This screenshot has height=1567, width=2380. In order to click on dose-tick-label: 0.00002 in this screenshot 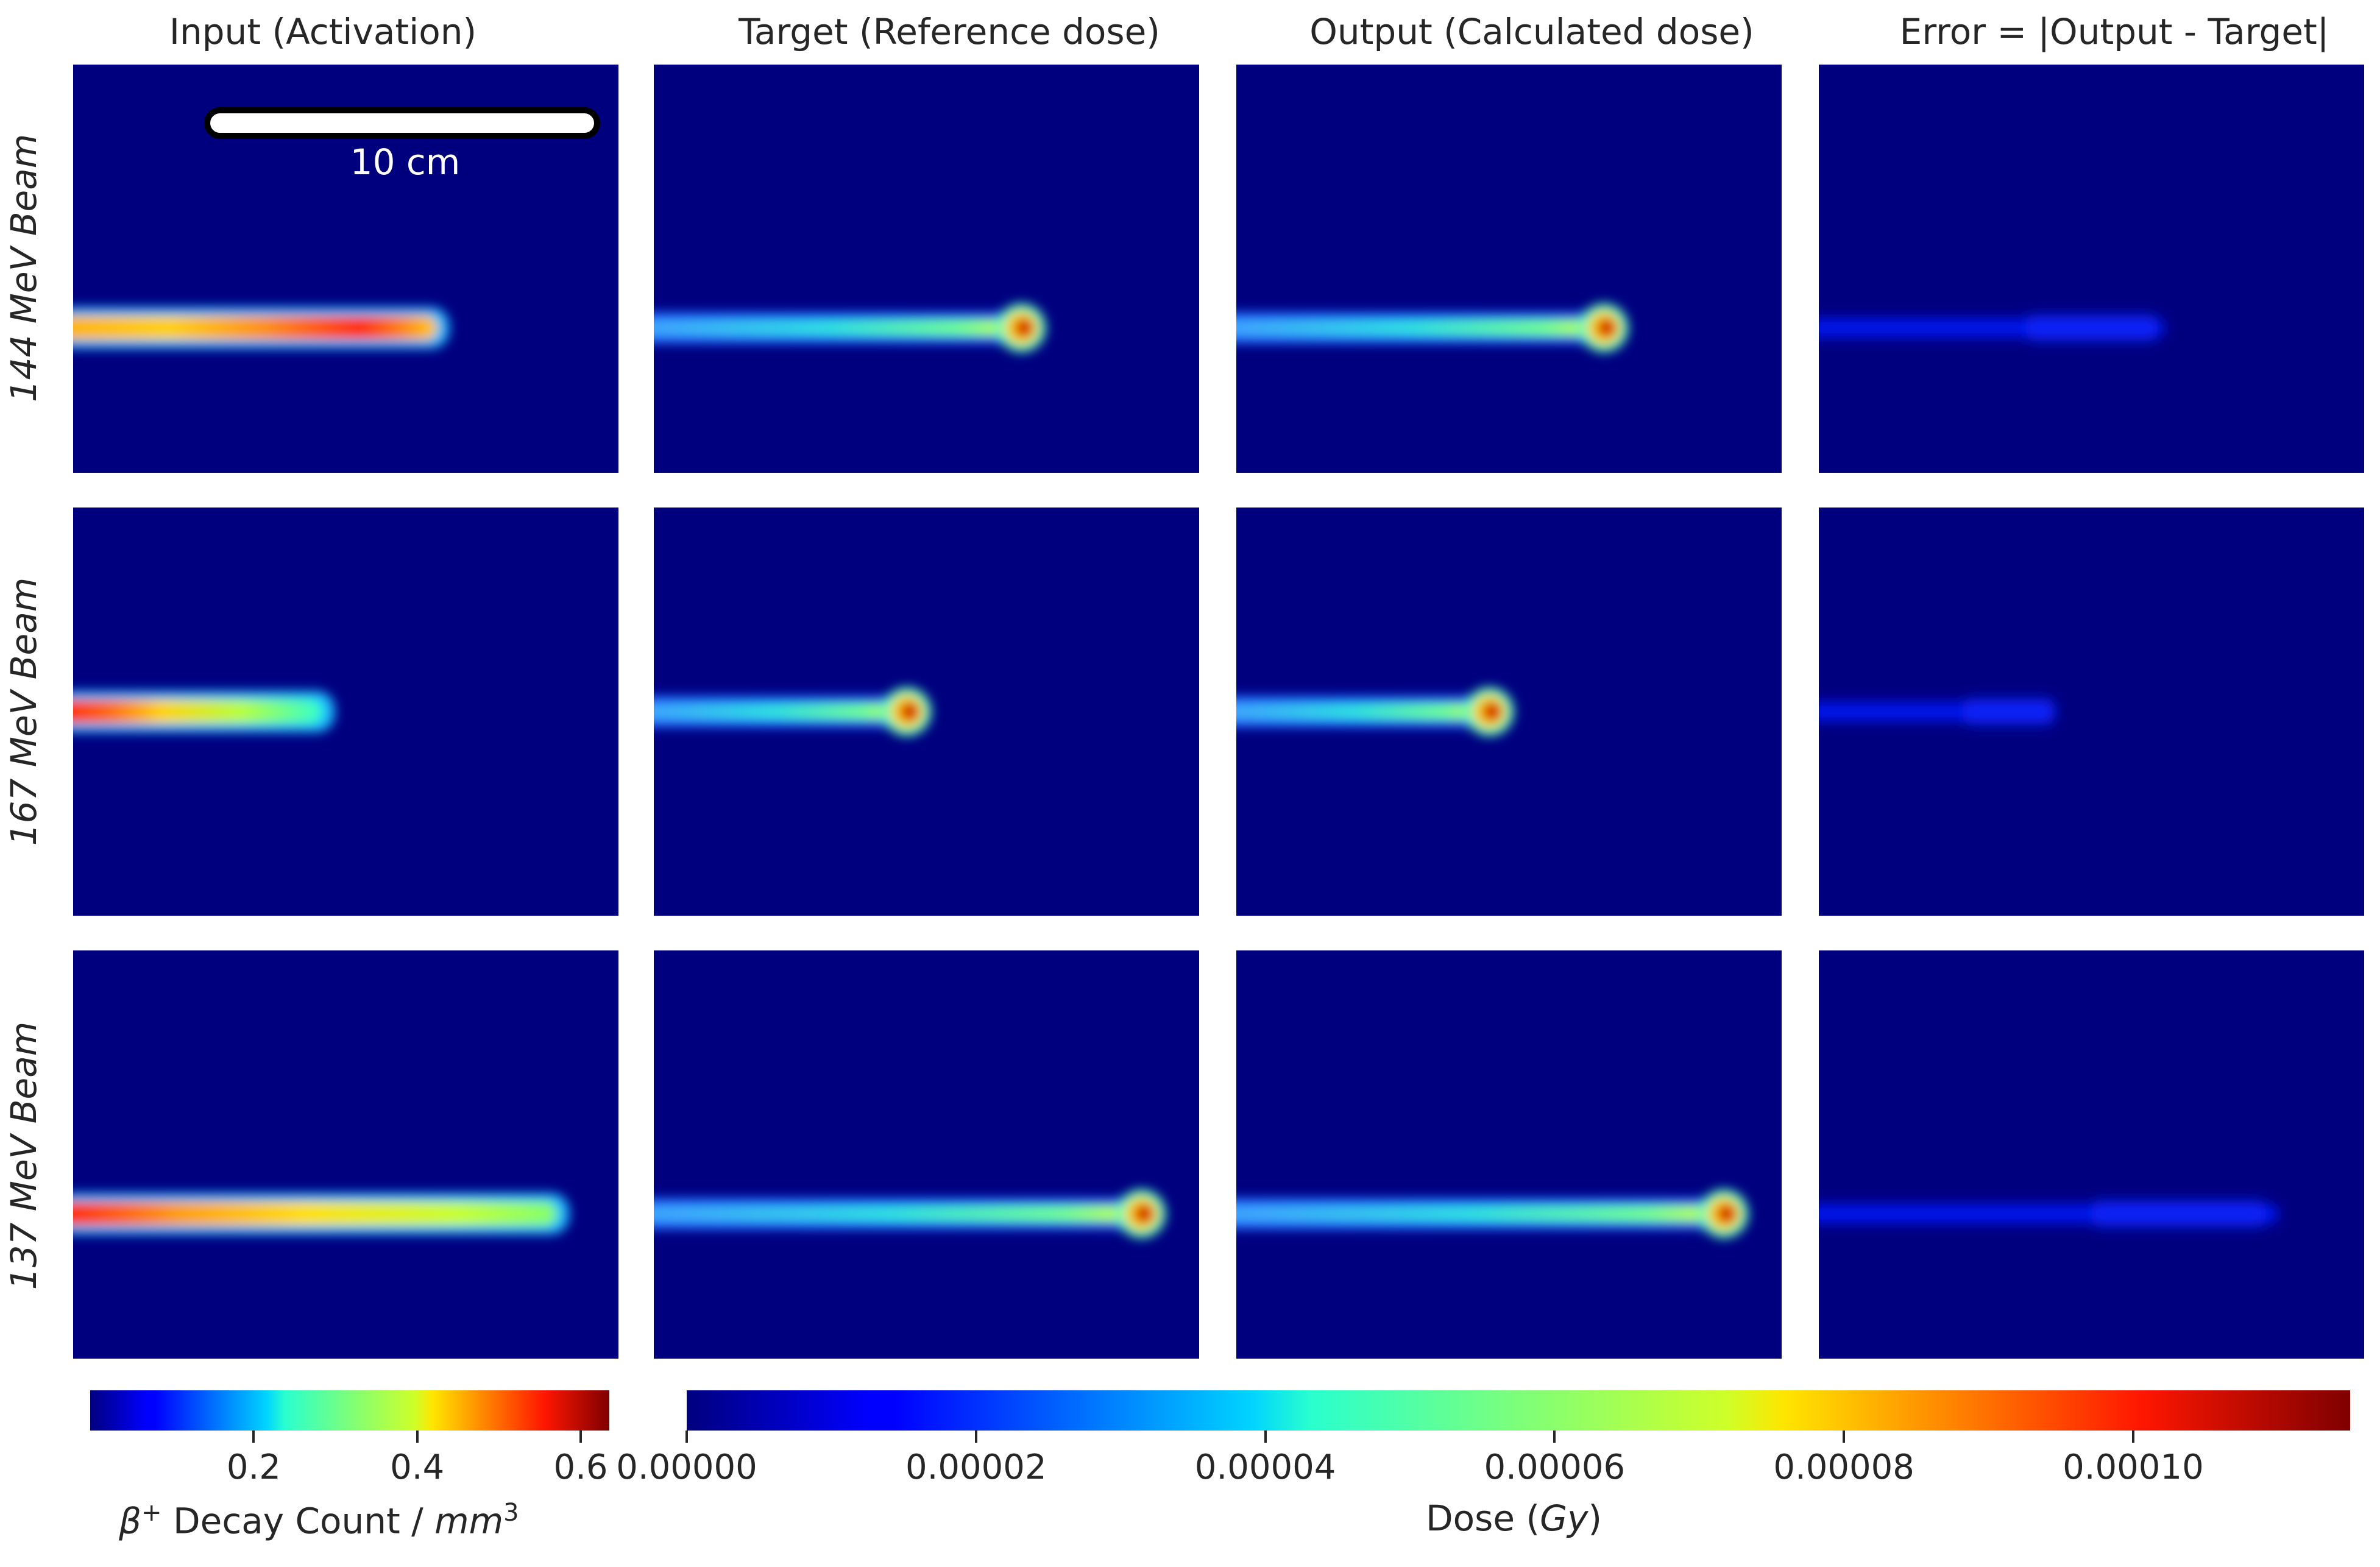, I will do `click(976, 1467)`.